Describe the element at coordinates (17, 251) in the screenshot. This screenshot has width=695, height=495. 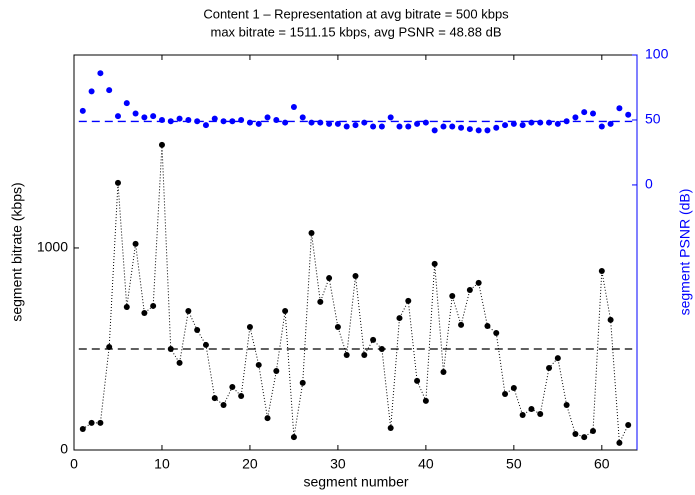
I see `y-axis-label: segment bitrate (kbps)` at that location.